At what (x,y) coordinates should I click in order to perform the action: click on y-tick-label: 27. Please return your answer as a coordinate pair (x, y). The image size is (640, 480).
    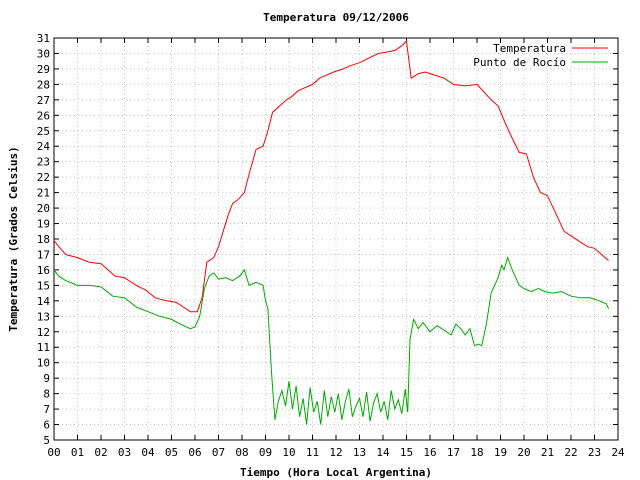
    Looking at the image, I should click on (43, 100).